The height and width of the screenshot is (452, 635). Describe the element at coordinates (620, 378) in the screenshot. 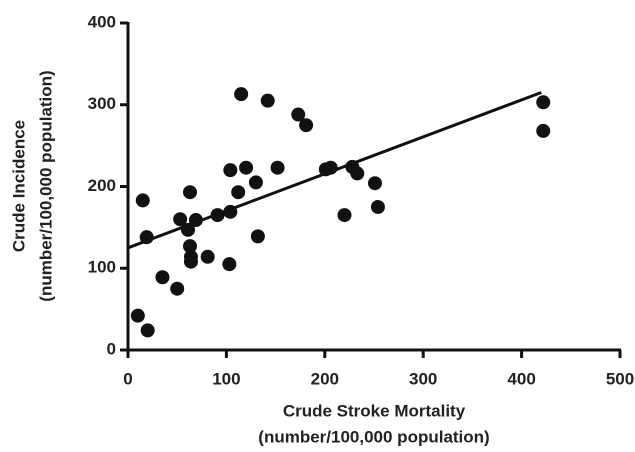

I see `x-tick-label: 500` at that location.